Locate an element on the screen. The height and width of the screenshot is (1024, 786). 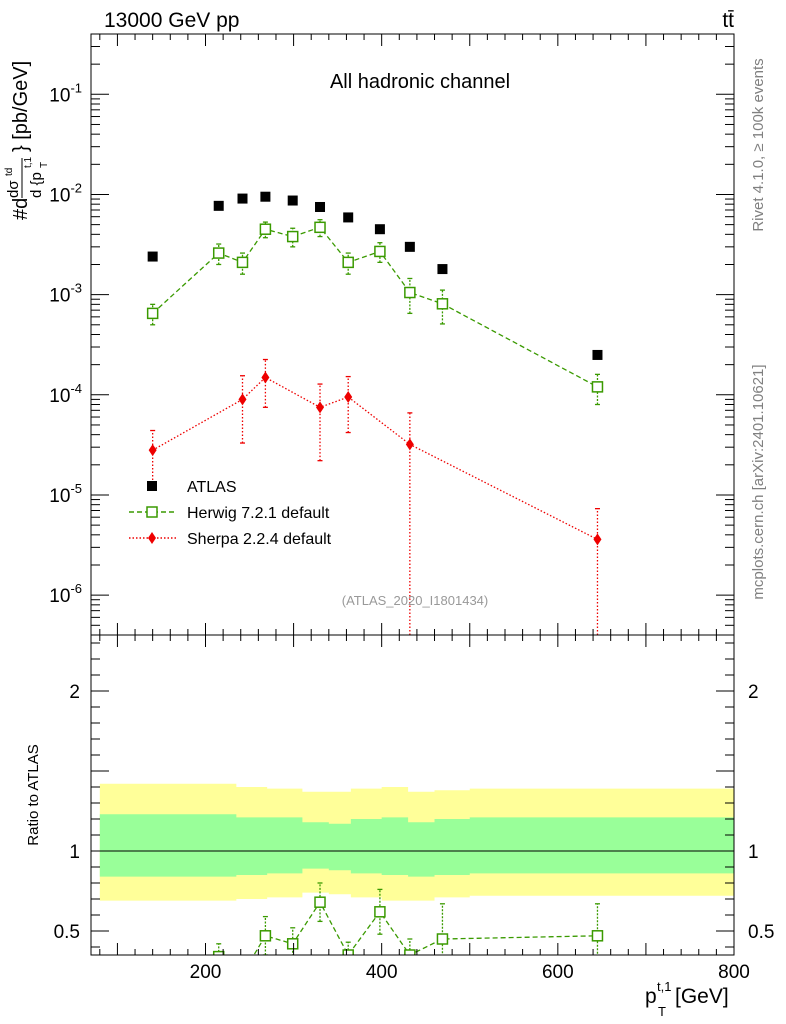
ratio-bands is located at coordinates (412, 842).